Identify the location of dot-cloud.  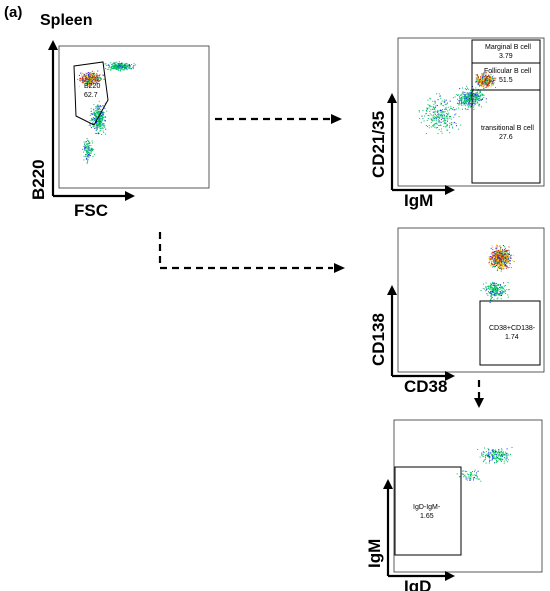
(457, 103).